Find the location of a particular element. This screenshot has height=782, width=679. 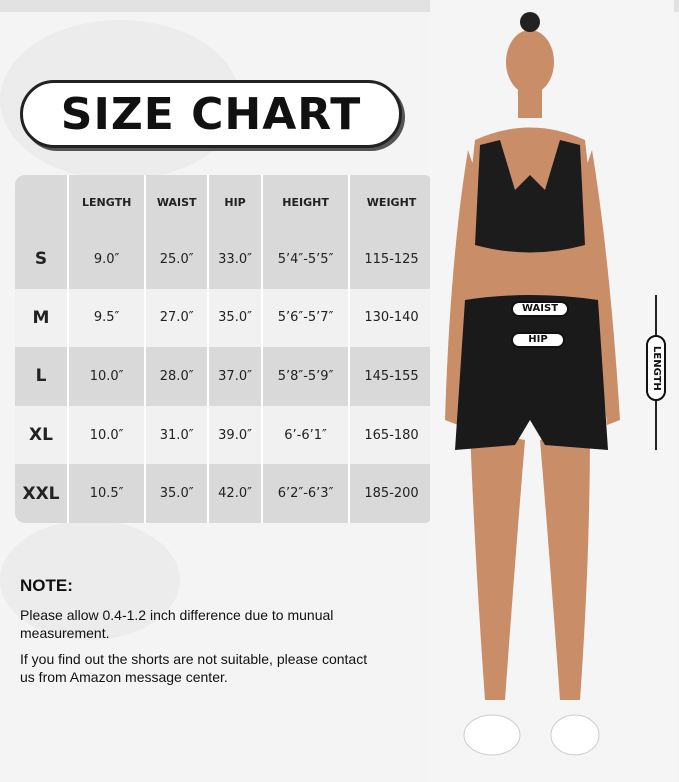

value-cell: 145-155 is located at coordinates (392, 376).